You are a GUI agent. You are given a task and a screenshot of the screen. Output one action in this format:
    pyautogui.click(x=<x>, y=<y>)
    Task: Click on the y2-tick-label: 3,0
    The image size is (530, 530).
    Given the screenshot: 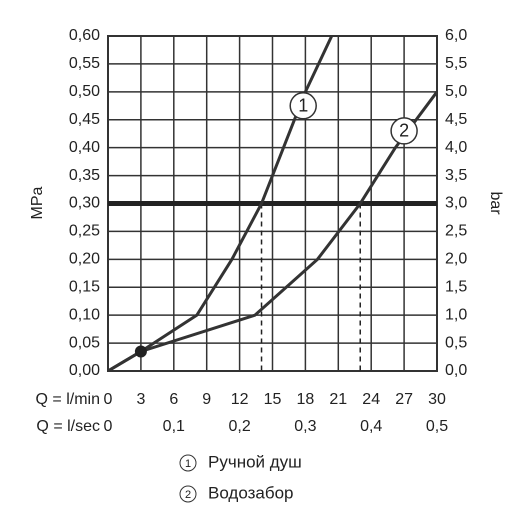 What is the action you would take?
    pyautogui.click(x=456, y=203)
    